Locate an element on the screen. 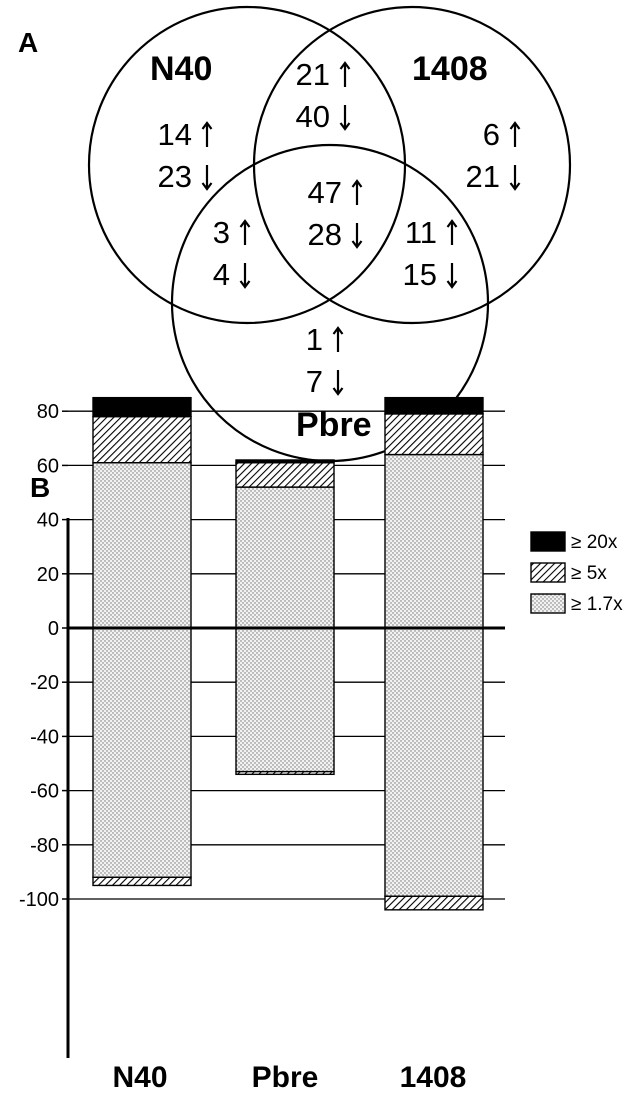 The width and height of the screenshot is (638, 1096). y-tick-label: -100 is located at coordinates (39, 900).